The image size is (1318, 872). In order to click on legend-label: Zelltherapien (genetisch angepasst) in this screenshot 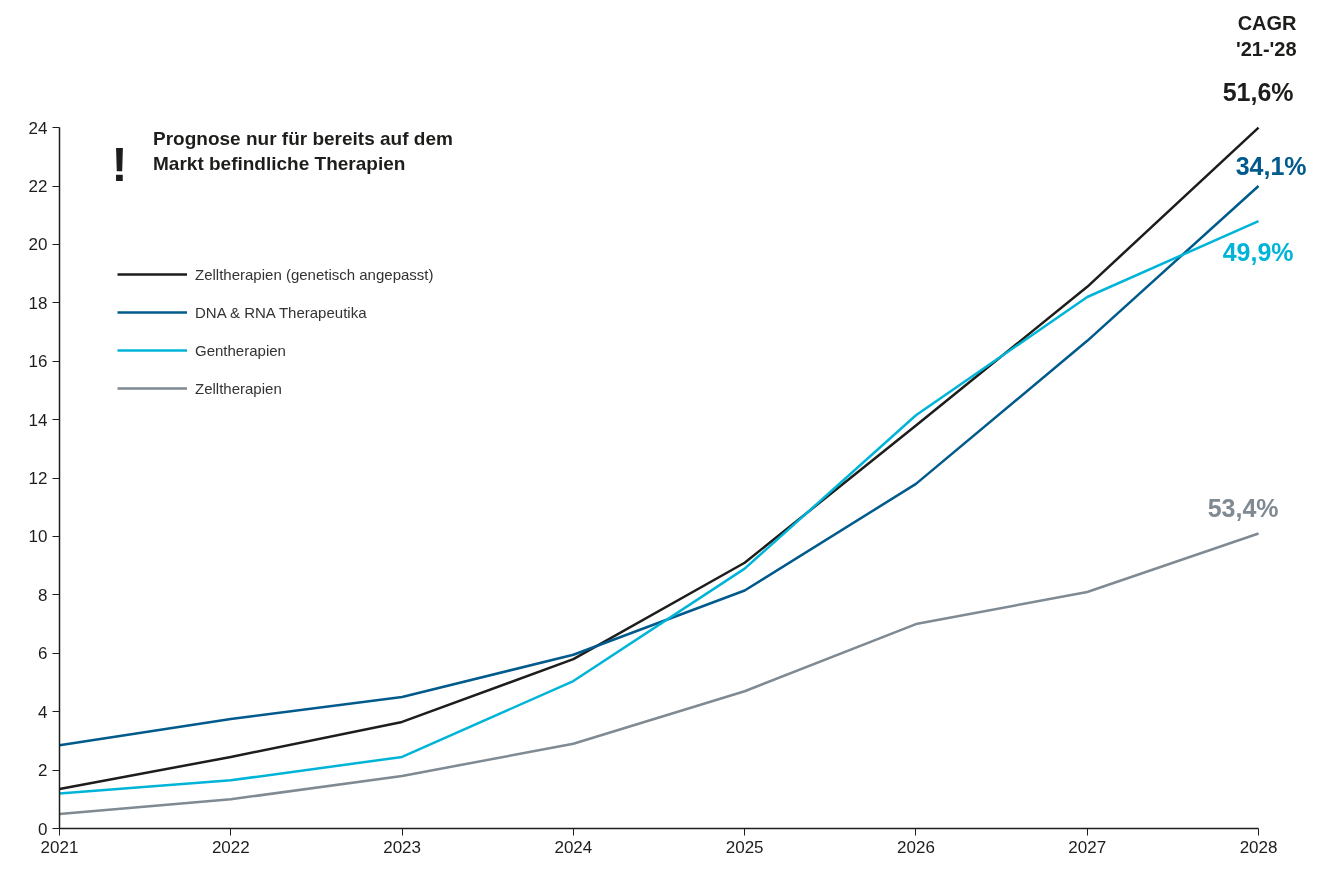, I will do `click(314, 274)`.